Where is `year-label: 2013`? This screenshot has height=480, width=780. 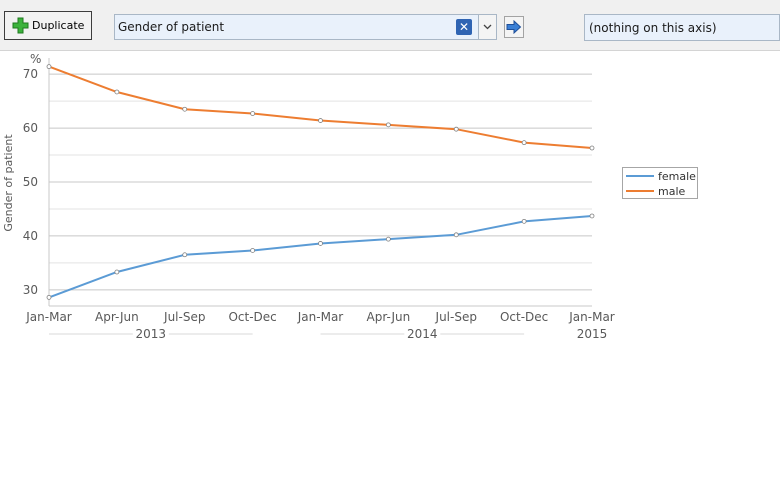 year-label: 2013 is located at coordinates (151, 334).